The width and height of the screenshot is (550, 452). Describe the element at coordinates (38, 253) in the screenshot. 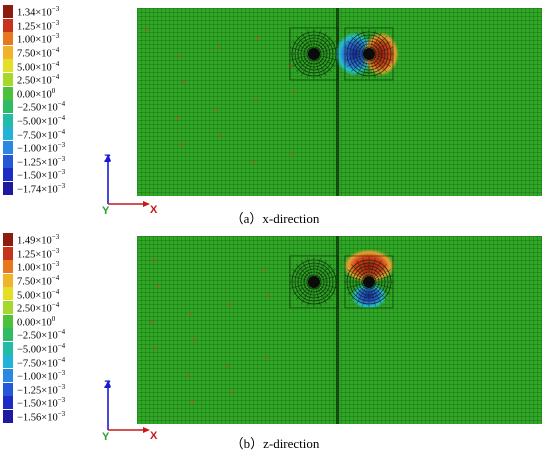

I see `legend-label: 1.25×10⁻³` at that location.